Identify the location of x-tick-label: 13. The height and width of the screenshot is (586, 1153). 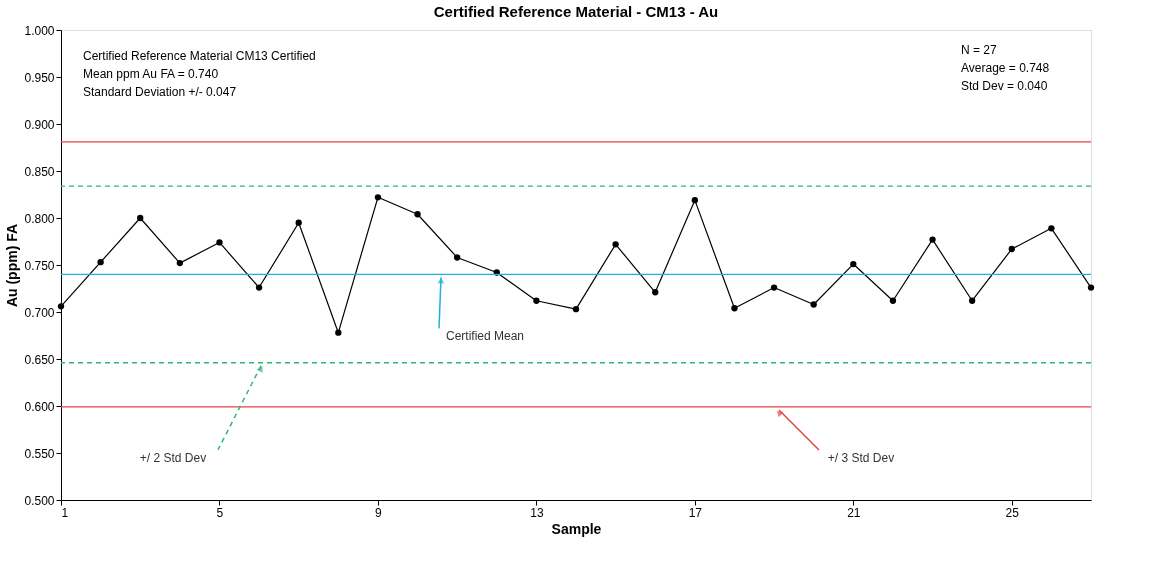
(537, 512).